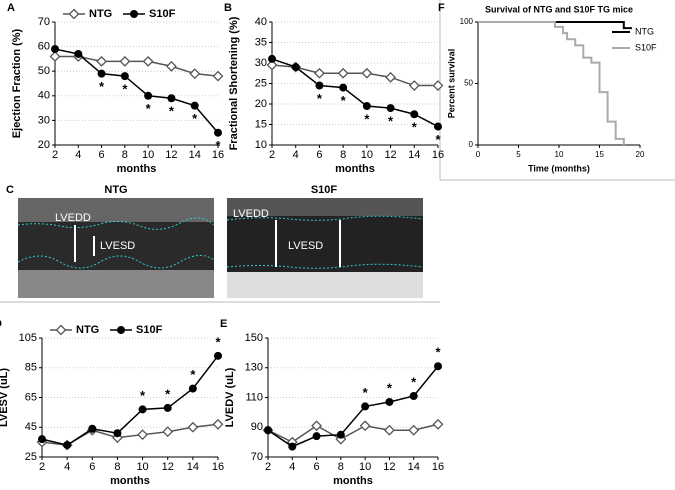 The height and width of the screenshot is (490, 675). Describe the element at coordinates (31, 397) in the screenshot. I see `y-tick-label: 65` at that location.